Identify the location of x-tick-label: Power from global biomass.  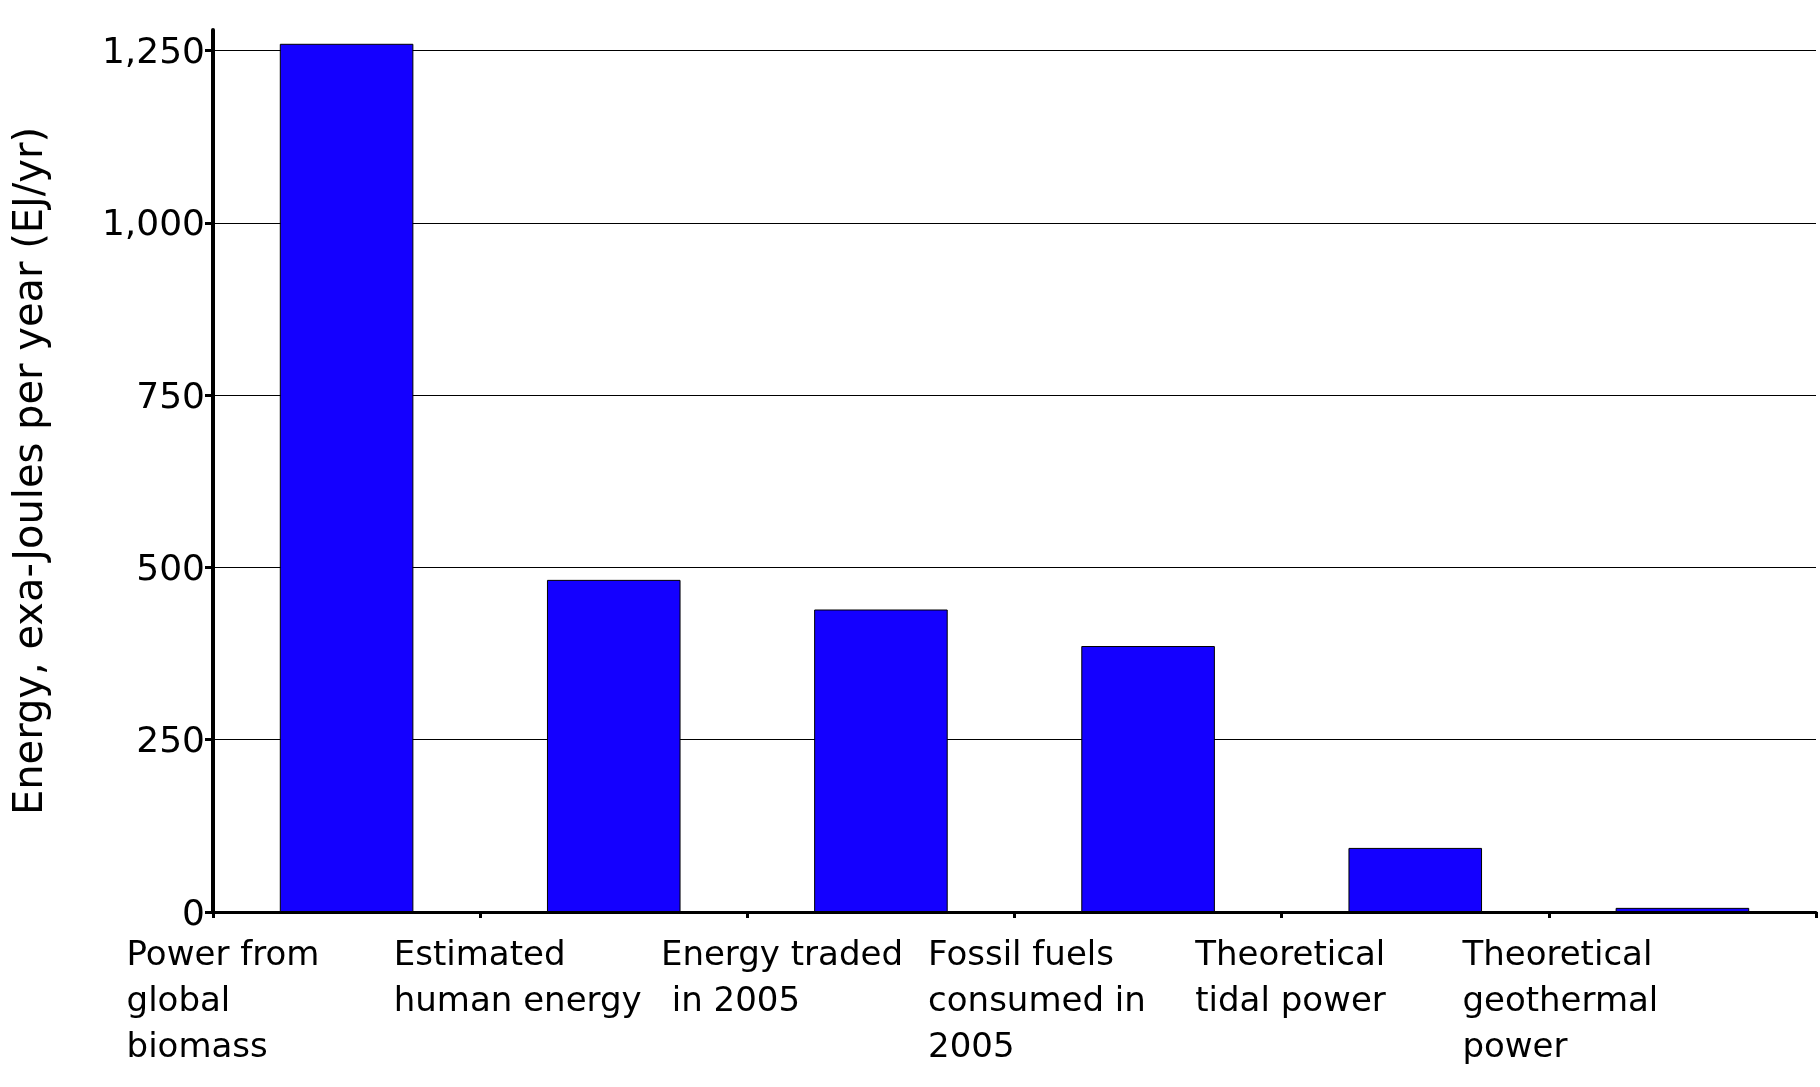
(228, 999).